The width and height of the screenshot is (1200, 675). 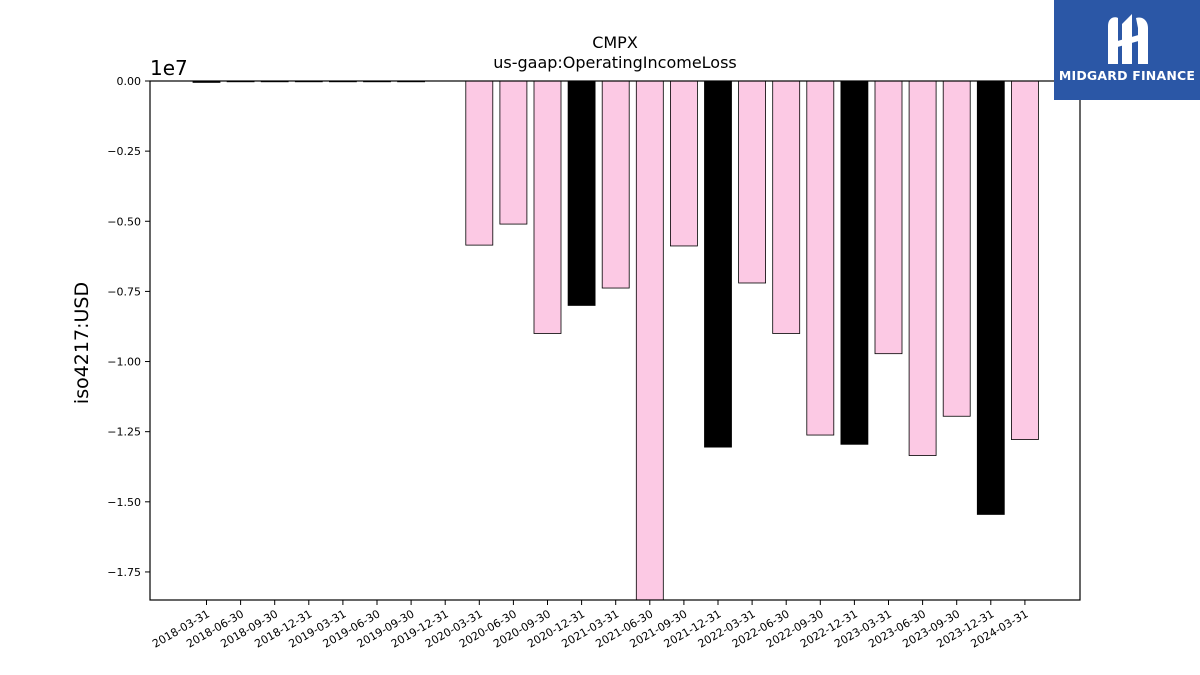 What do you see at coordinates (124, 291) in the screenshot?
I see `y-tick-label: −0.75` at bounding box center [124, 291].